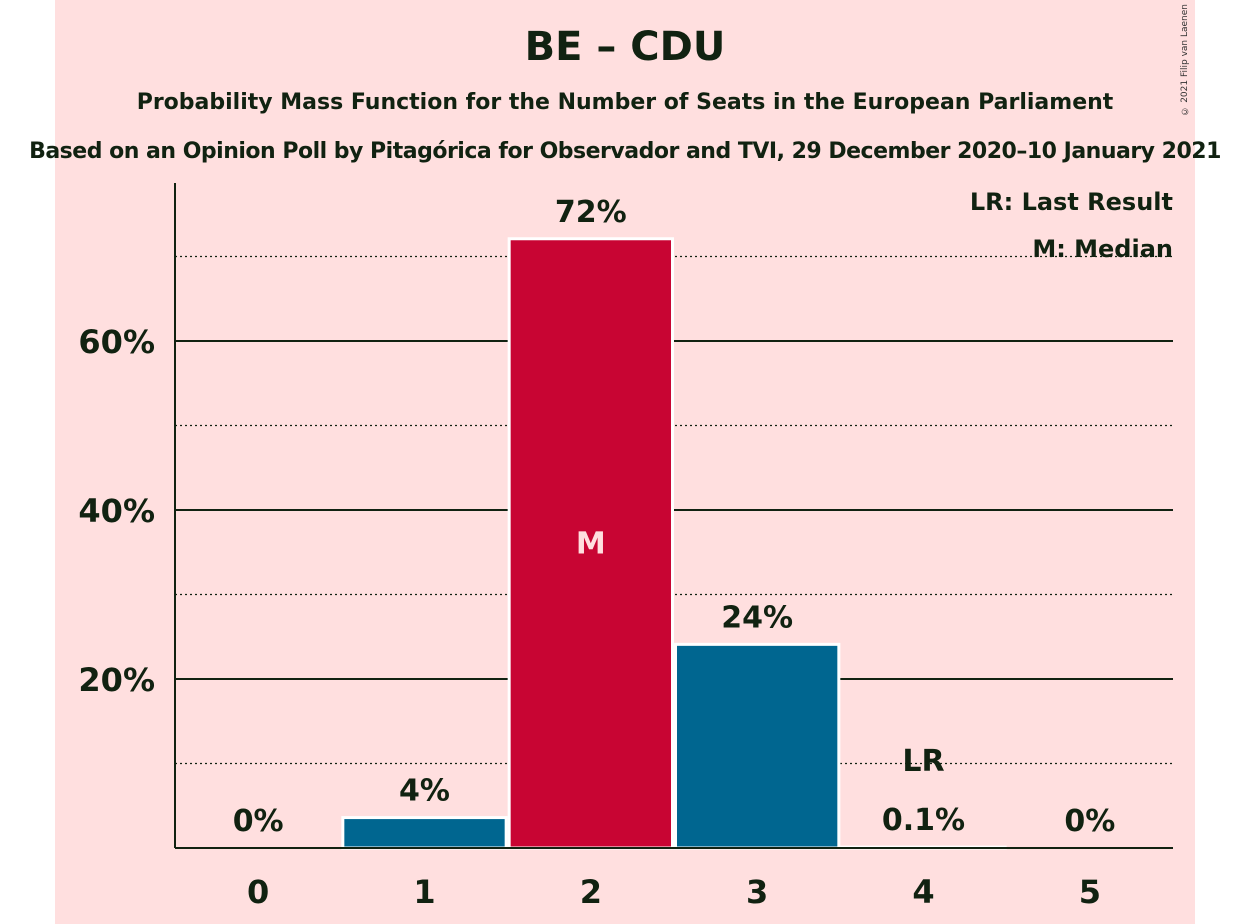  I want to click on y-tick-label: 60%, so click(116, 342).